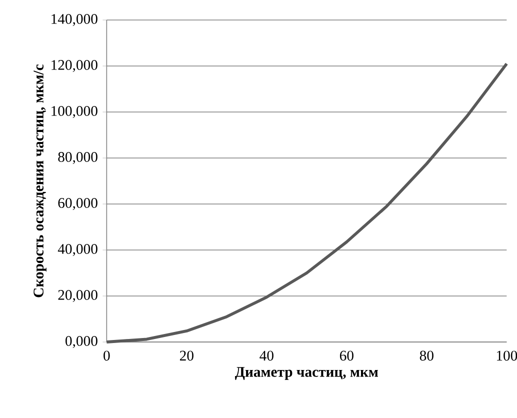 The height and width of the screenshot is (418, 517). What do you see at coordinates (82, 342) in the screenshot?
I see `y-tick-label: 0,000` at bounding box center [82, 342].